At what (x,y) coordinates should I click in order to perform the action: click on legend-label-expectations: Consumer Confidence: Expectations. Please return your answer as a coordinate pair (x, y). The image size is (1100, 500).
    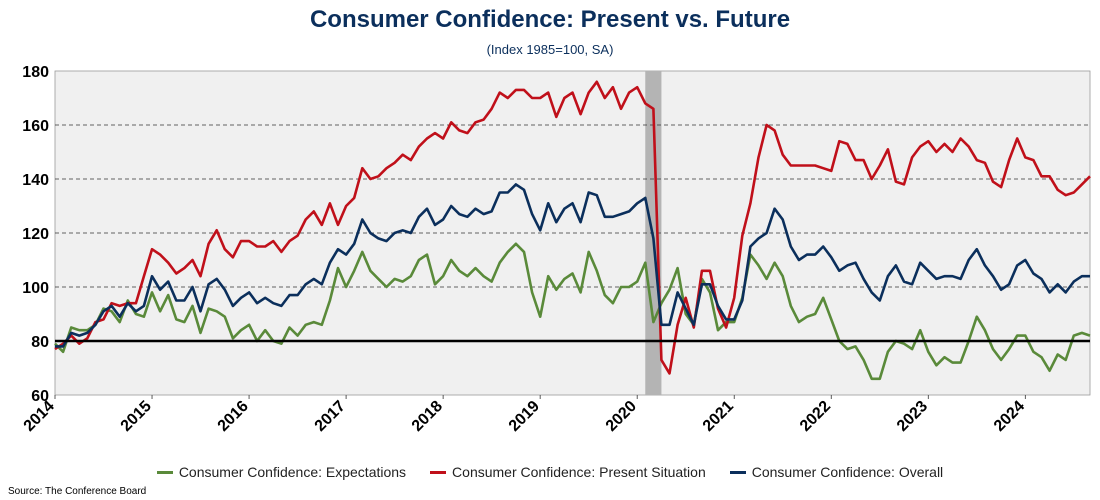
    Looking at the image, I should click on (292, 472).